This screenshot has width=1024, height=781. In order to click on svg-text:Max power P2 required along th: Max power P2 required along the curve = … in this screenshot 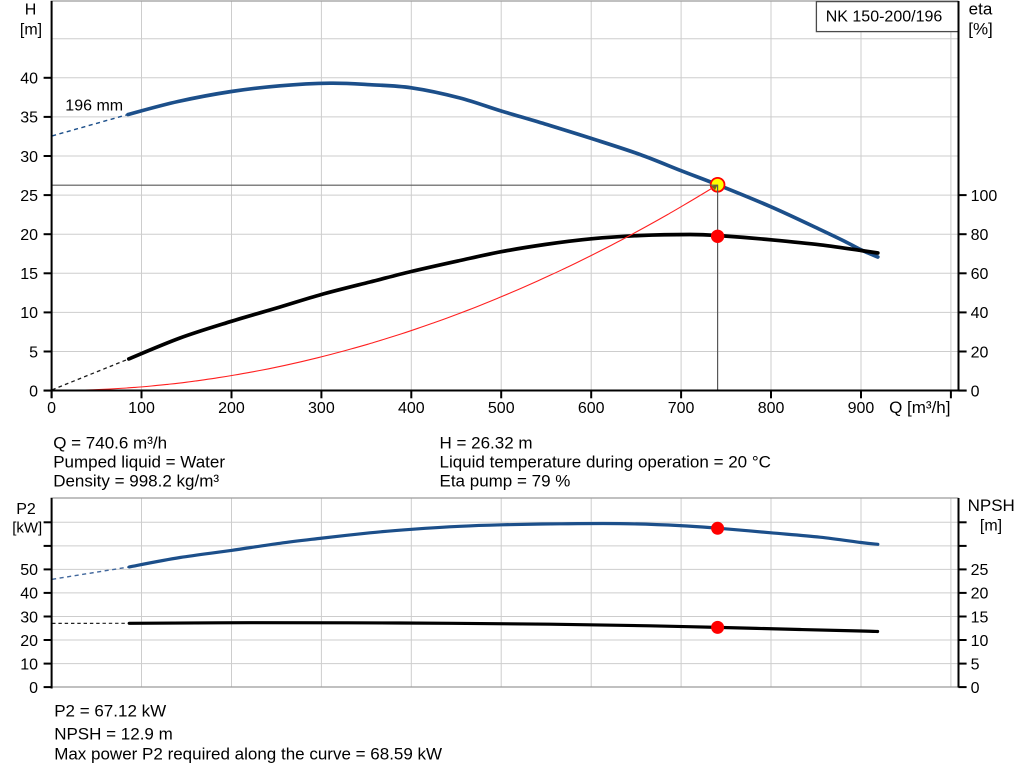, I will do `click(248, 754)`.